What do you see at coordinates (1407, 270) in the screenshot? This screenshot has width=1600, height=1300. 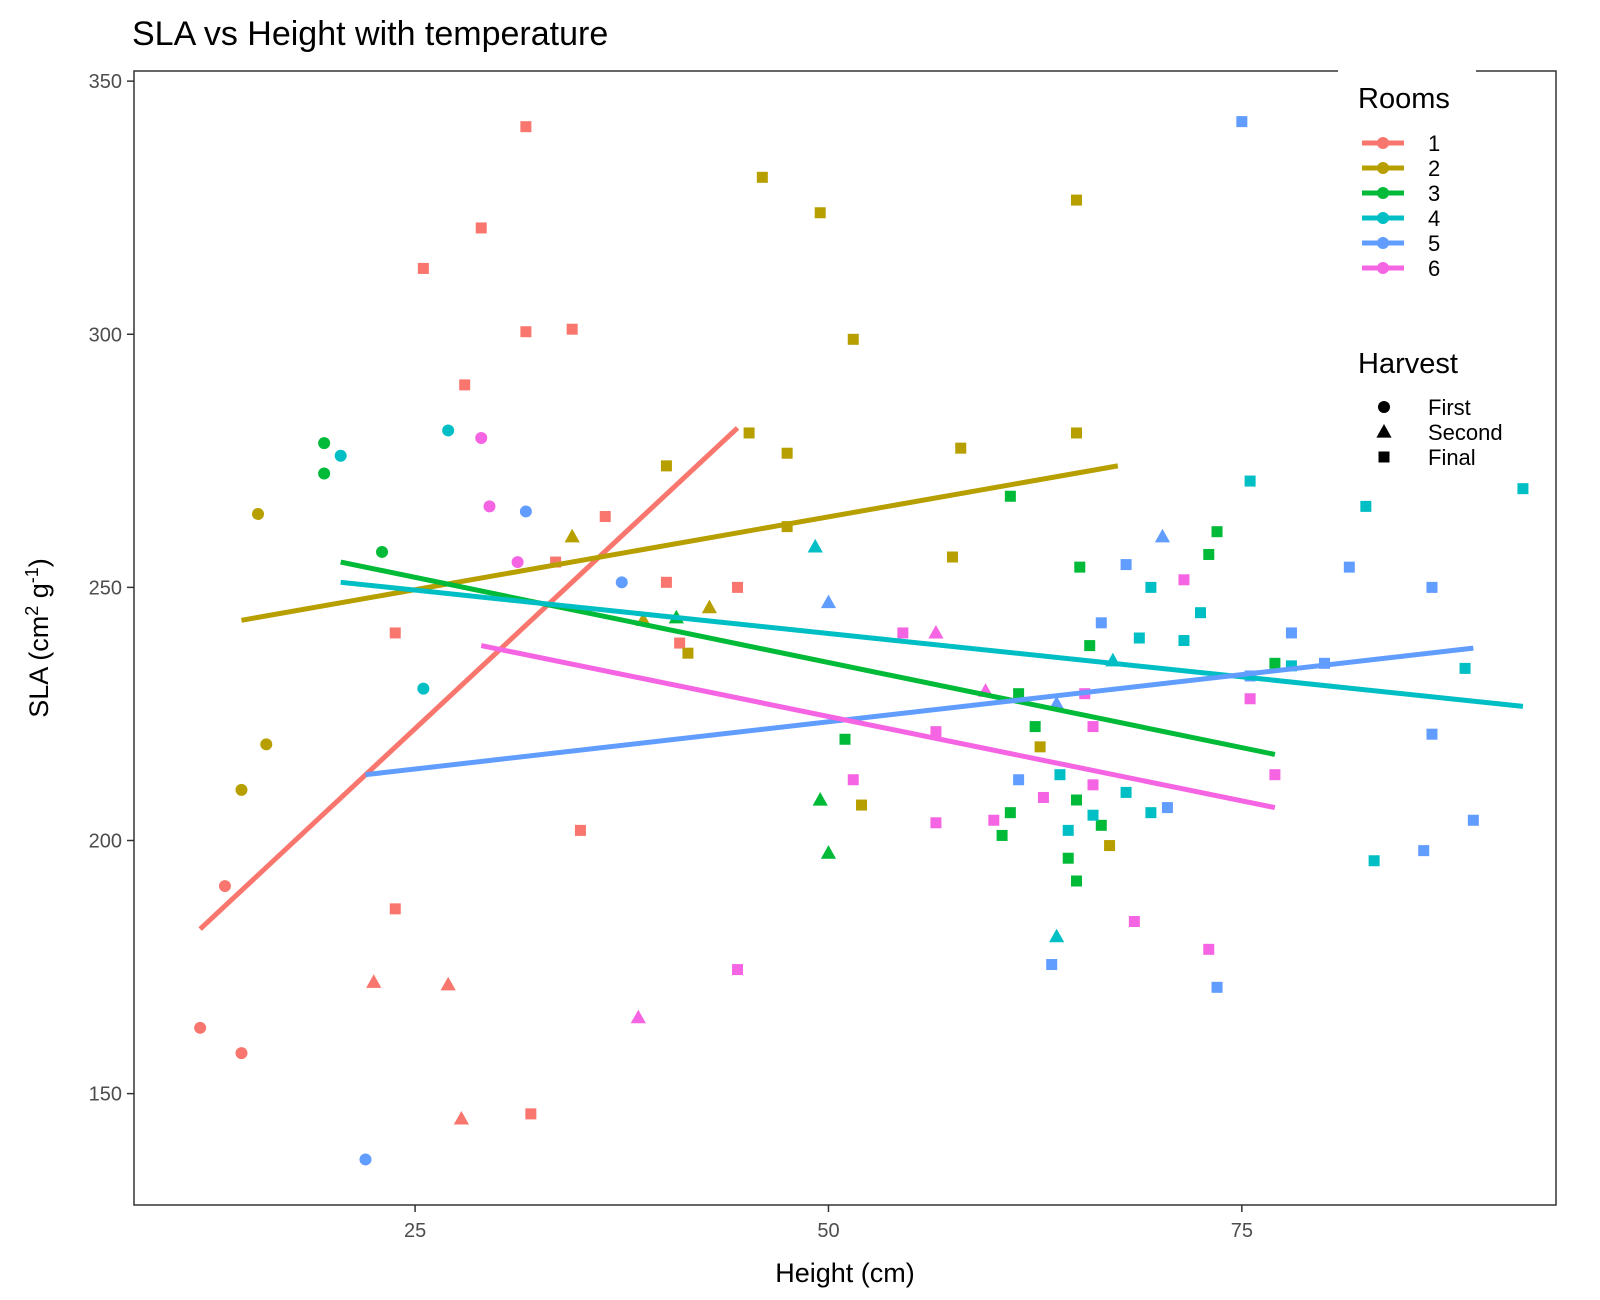 I see `legend-background` at bounding box center [1407, 270].